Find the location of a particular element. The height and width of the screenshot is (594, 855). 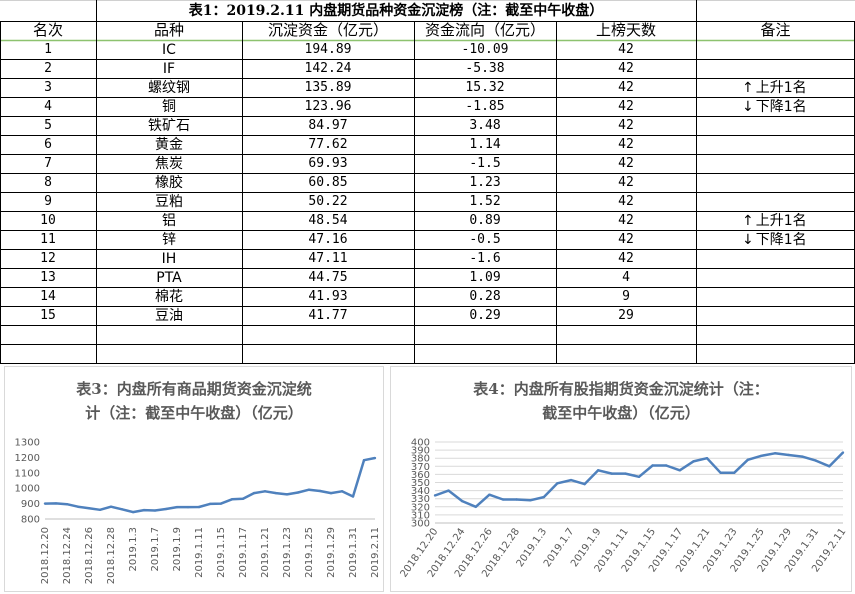

cell-funds: 60.85 is located at coordinates (328, 182).